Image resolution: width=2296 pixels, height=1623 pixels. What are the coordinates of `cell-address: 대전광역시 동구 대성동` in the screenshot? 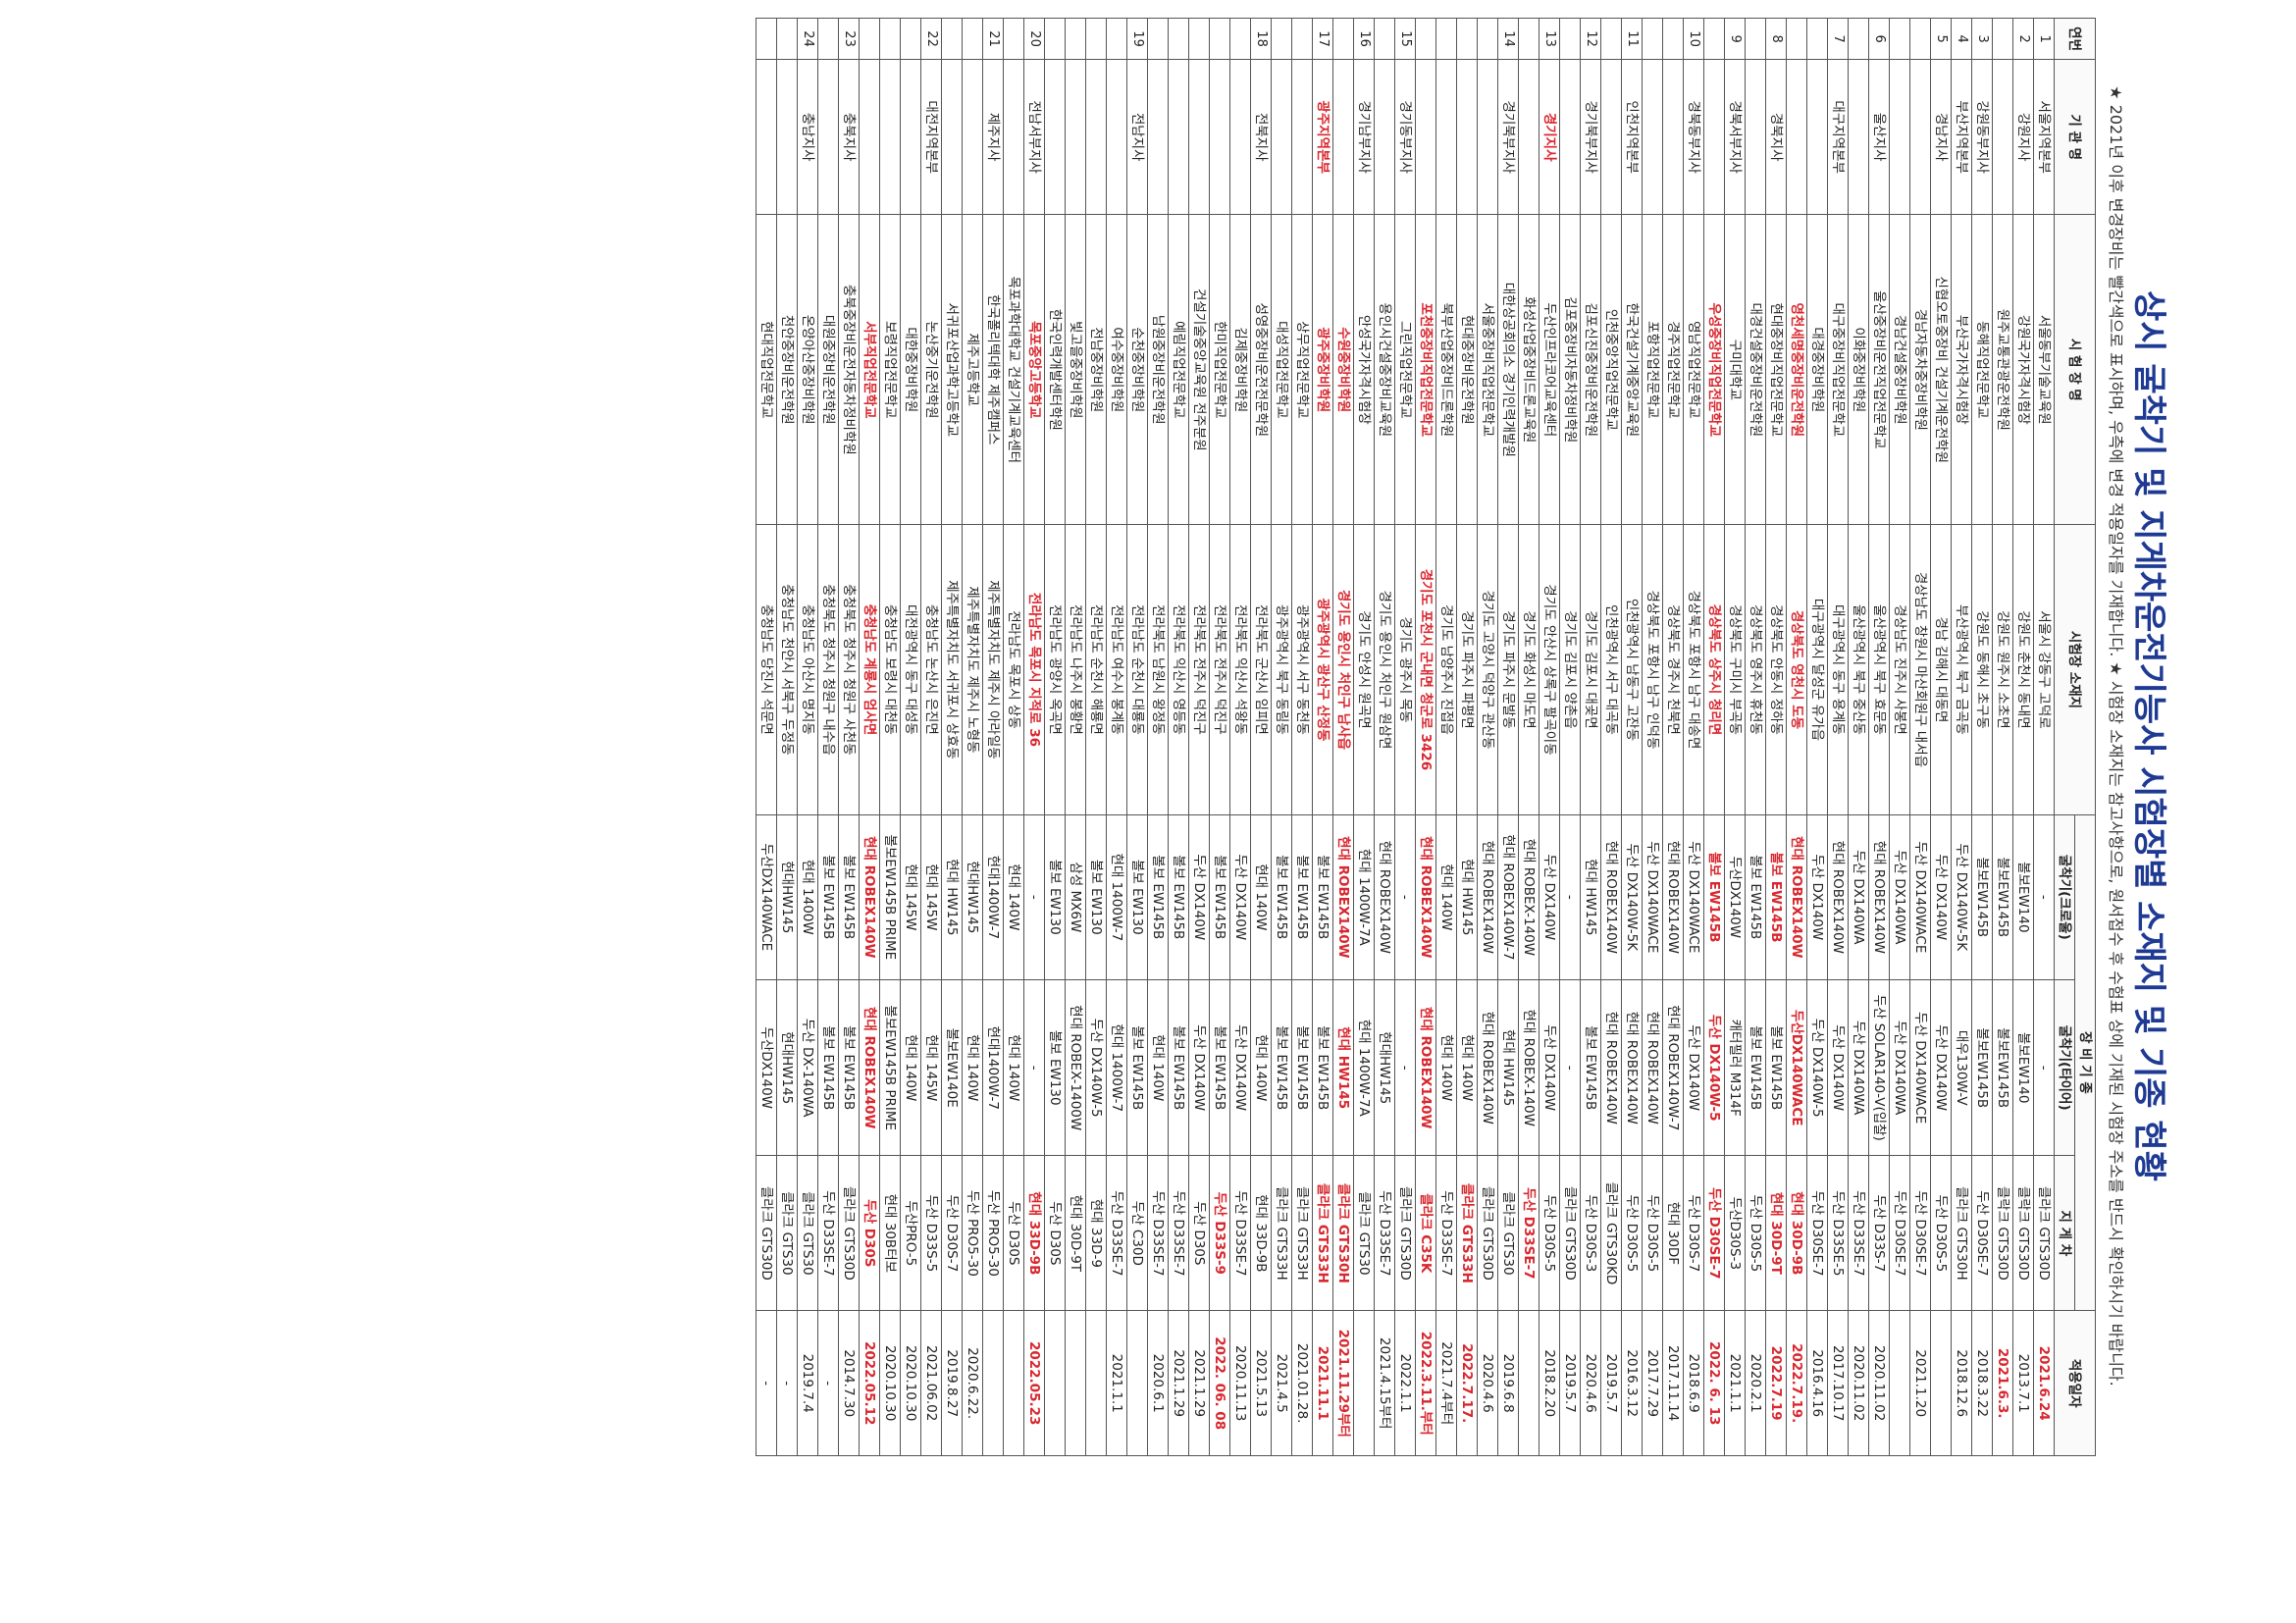 It's located at (910, 669).